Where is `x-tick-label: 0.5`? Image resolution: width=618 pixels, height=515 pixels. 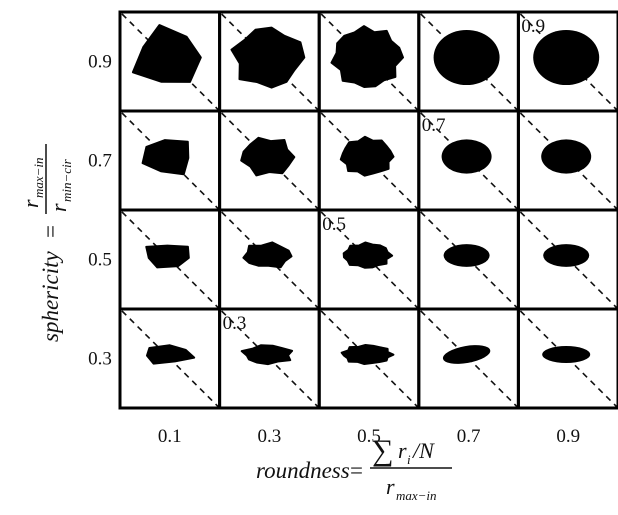
x-tick-label: 0.5 is located at coordinates (369, 436).